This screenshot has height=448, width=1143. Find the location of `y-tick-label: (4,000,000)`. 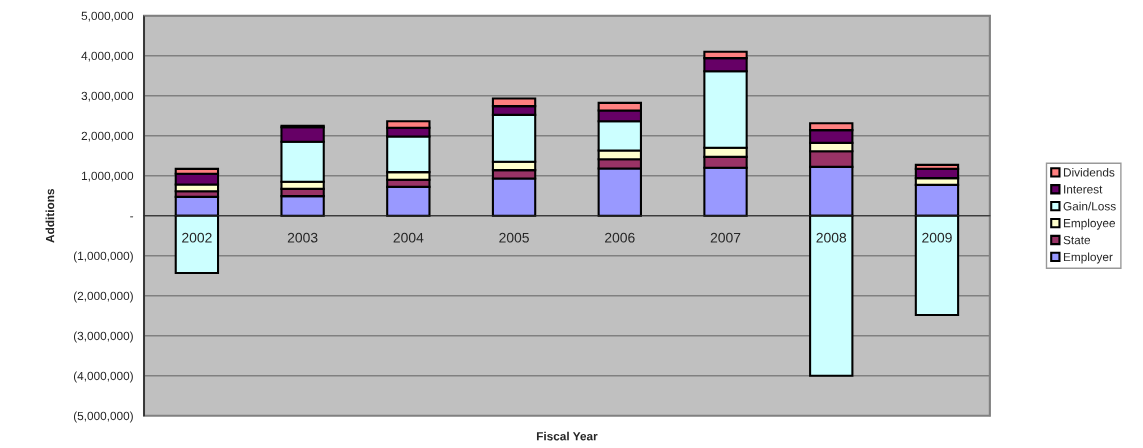

y-tick-label: (4,000,000) is located at coordinates (103, 377).